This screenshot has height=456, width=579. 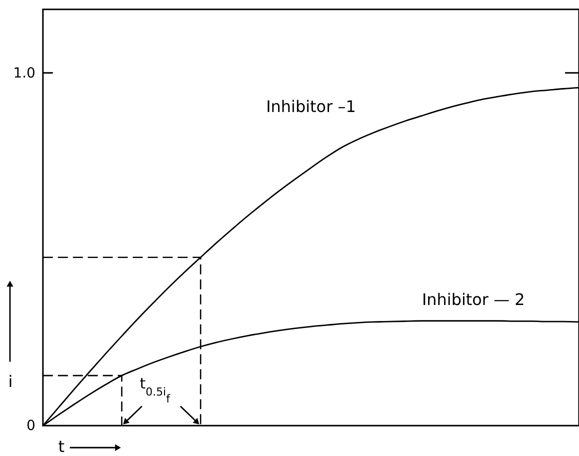 I want to click on y-axis-title: i, so click(x=10, y=382).